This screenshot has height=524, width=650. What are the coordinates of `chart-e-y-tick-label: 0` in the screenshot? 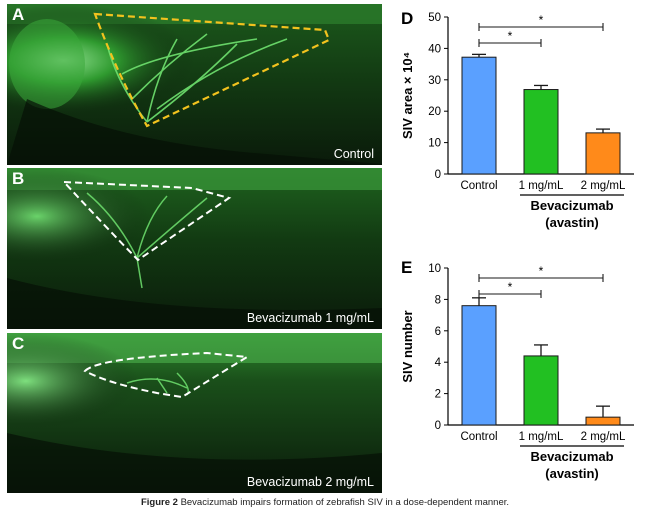 It's located at (438, 426).